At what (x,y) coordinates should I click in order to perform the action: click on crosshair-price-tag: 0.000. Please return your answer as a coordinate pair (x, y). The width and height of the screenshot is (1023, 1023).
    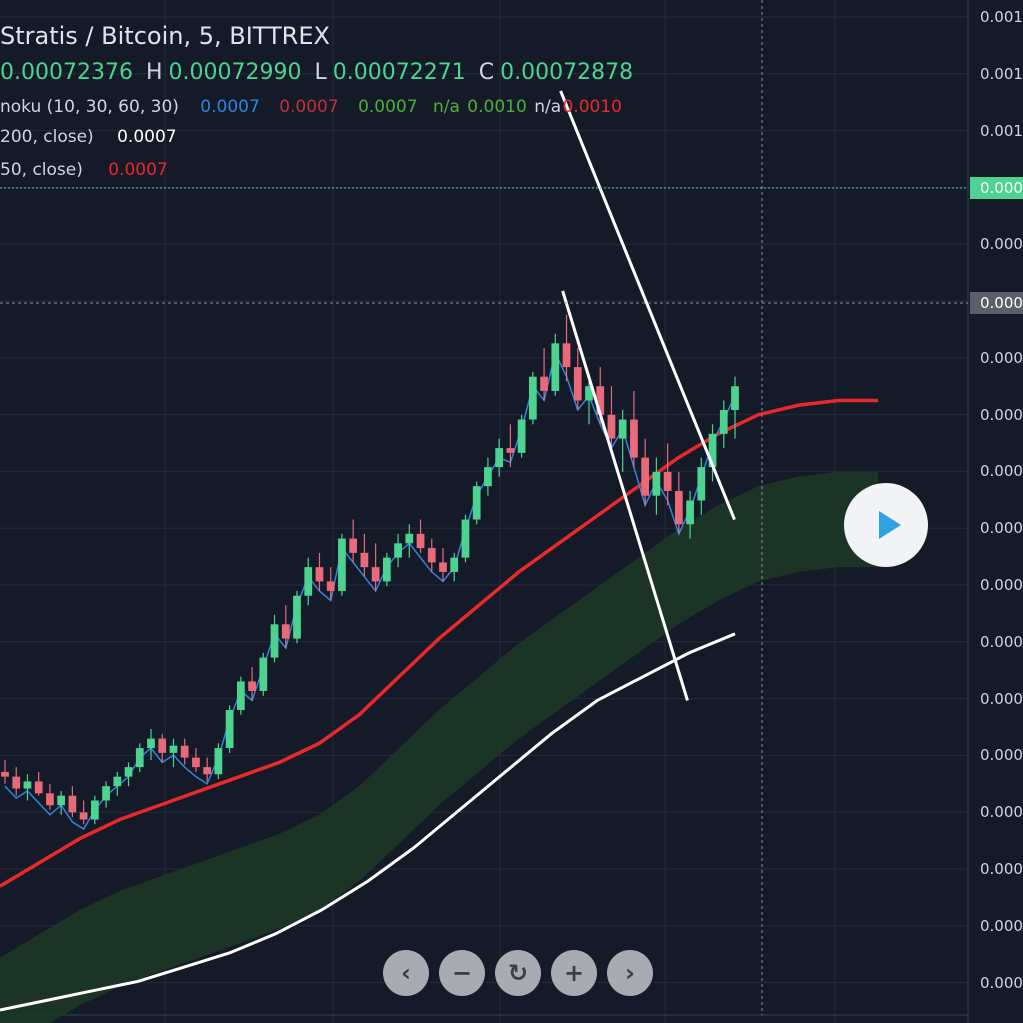
    Looking at the image, I should click on (996, 303).